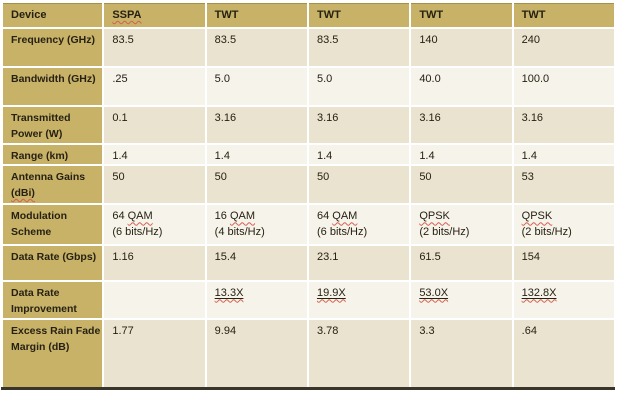  I want to click on table-cell: 0.1, so click(154, 125).